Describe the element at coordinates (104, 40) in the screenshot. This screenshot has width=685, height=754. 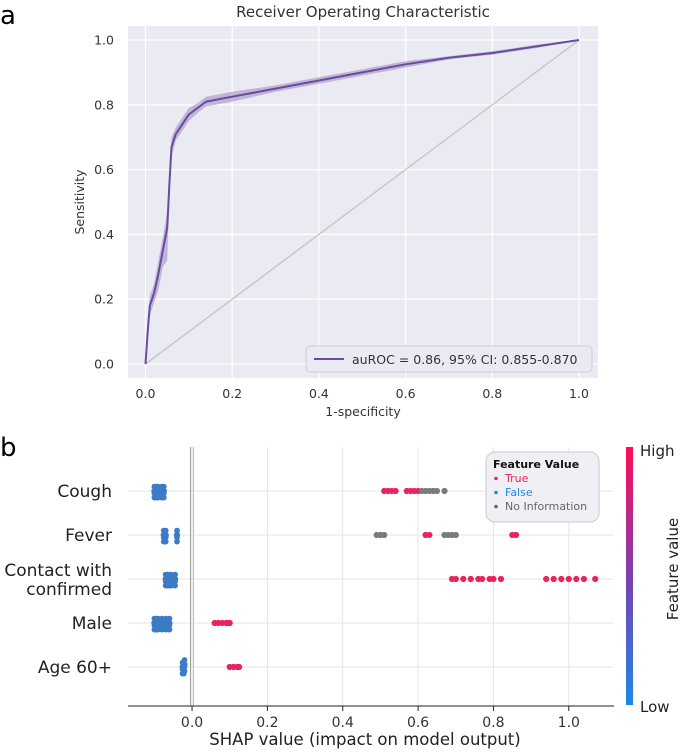
I see `roc-y-tick: 1.0` at that location.